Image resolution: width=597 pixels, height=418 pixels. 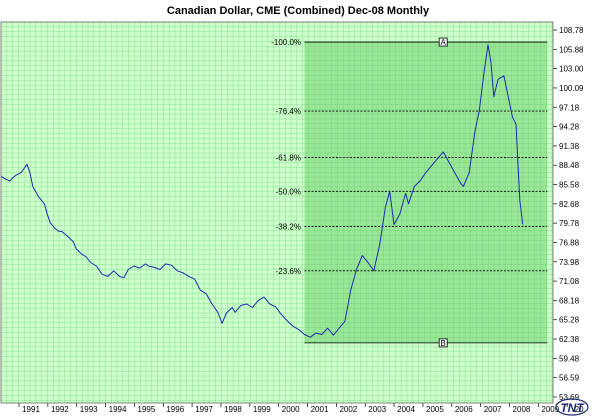 What do you see at coordinates (204, 409) in the screenshot?
I see `x-tick-label: 1997` at bounding box center [204, 409].